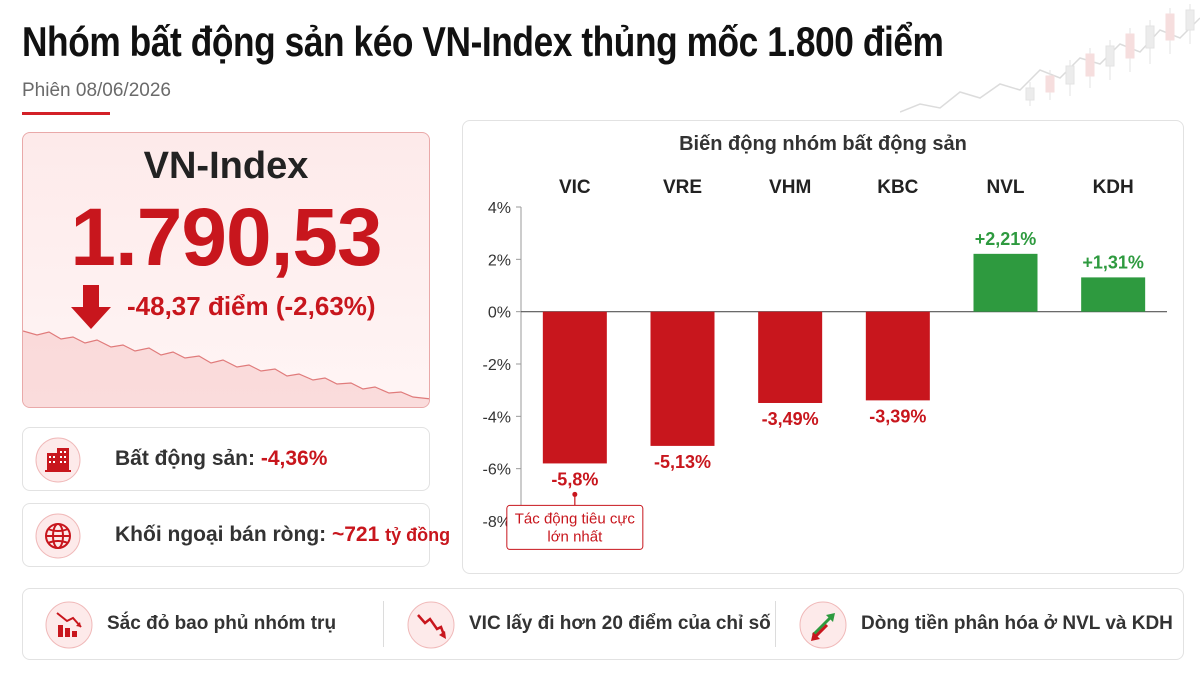 Image resolution: width=1200 pixels, height=675 pixels. What do you see at coordinates (574, 479) in the screenshot?
I see `data-label: -5,8%` at bounding box center [574, 479].